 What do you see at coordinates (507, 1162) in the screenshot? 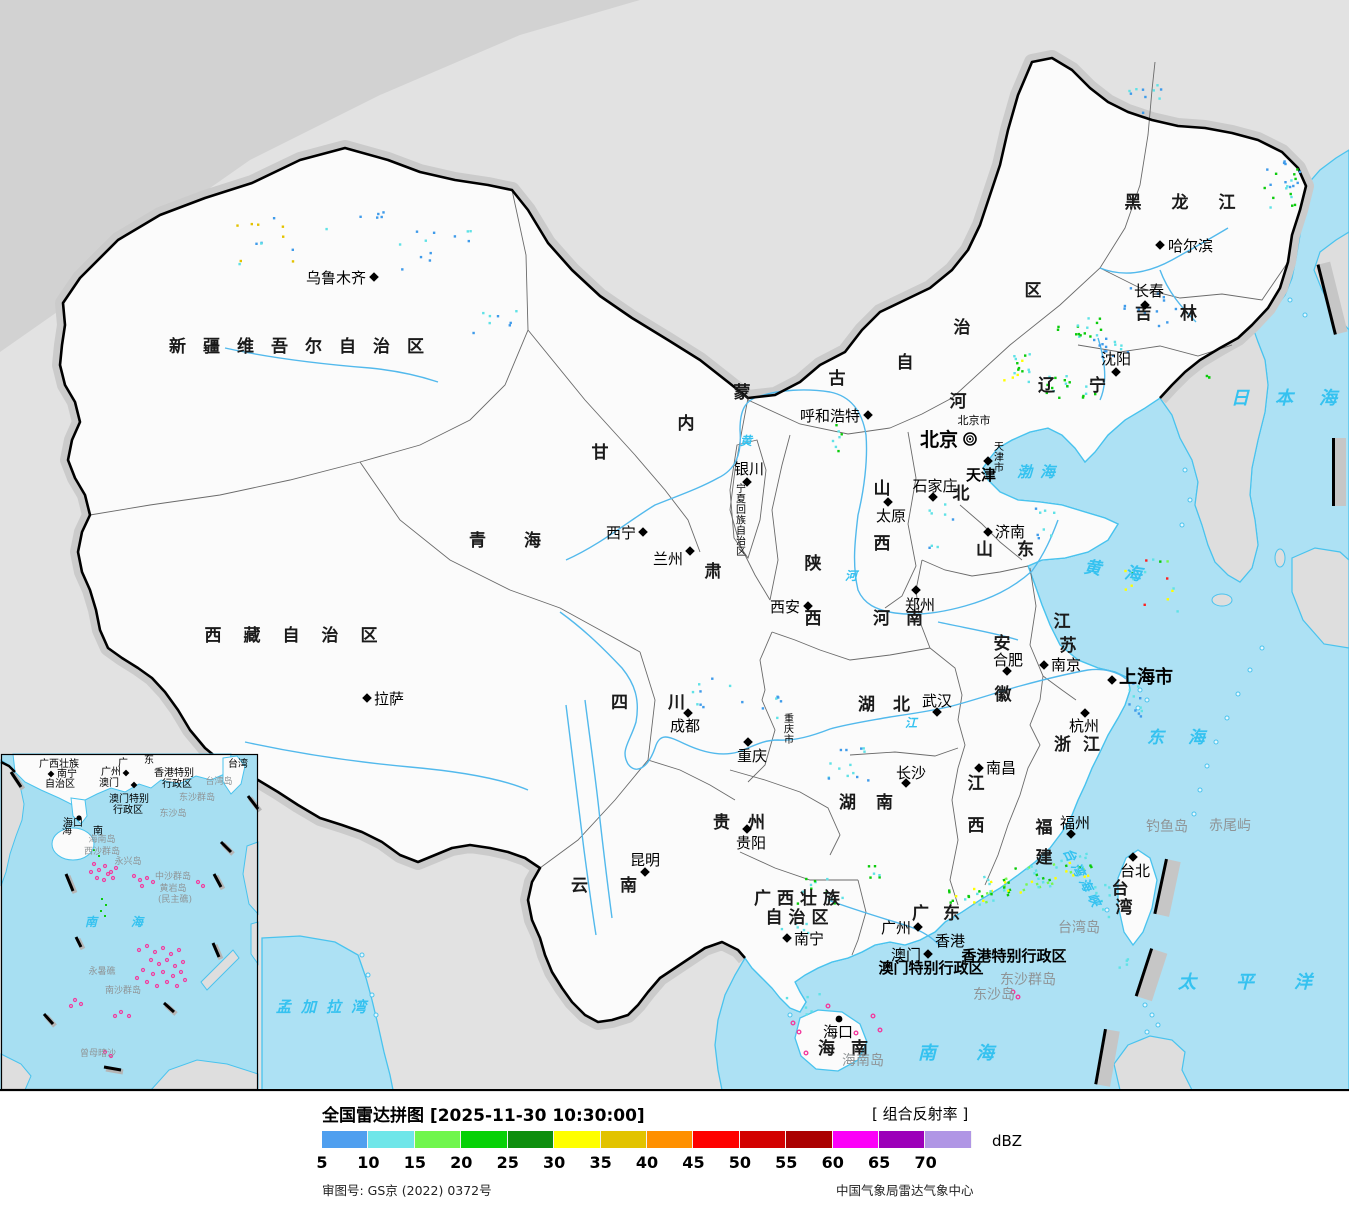
I see `dbz-tick-25: 25` at bounding box center [507, 1162].